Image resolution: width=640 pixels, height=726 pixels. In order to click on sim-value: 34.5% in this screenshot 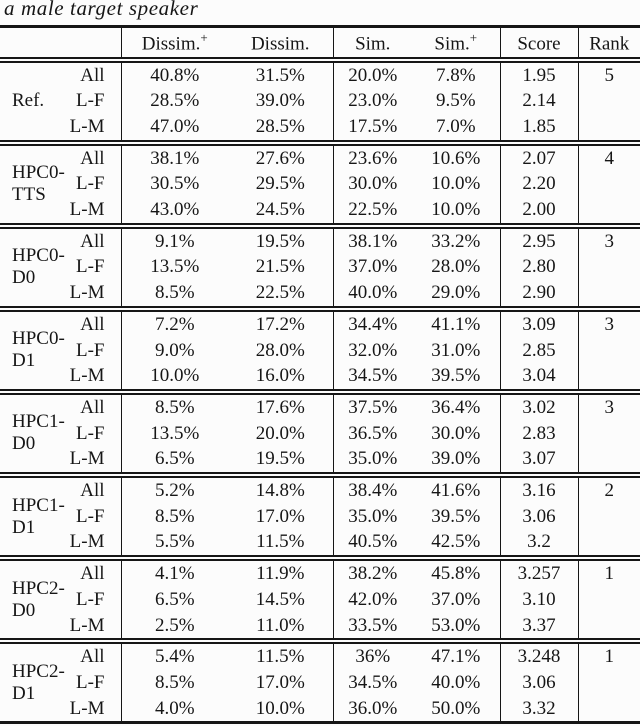, I will do `click(372, 682)`.